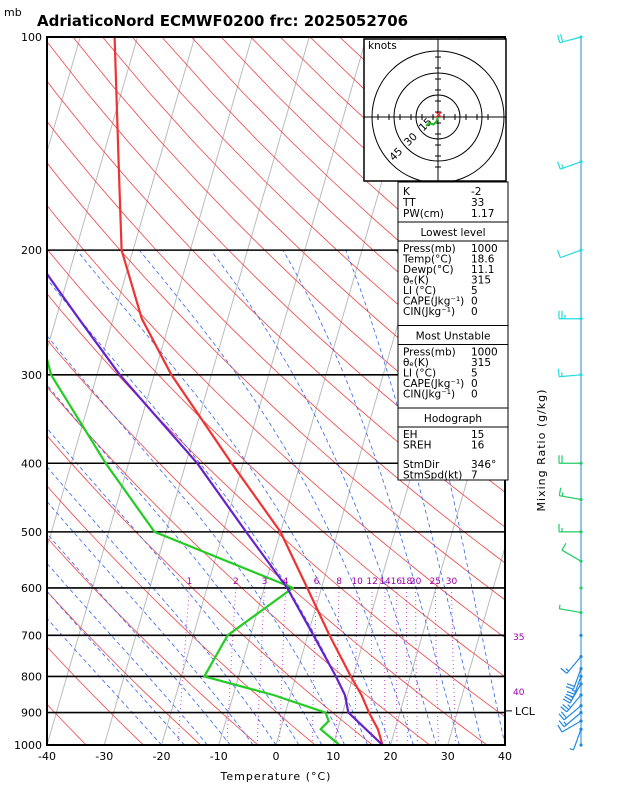 The height and width of the screenshot is (800, 618). Describe the element at coordinates (31, 713) in the screenshot. I see `pressure-tick-label: 900` at that location.